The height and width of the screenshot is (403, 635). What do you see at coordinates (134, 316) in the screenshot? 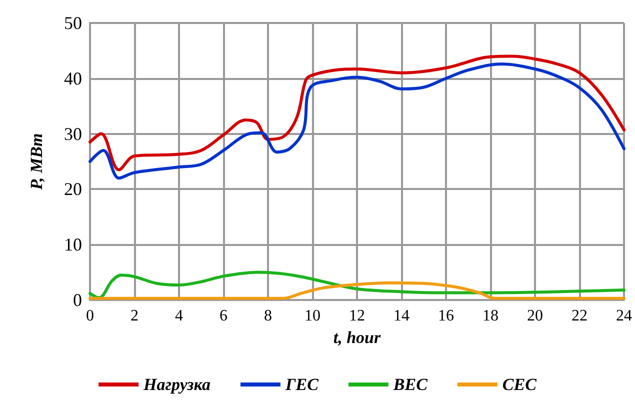
I see `x-tick-label: 2` at bounding box center [134, 316].